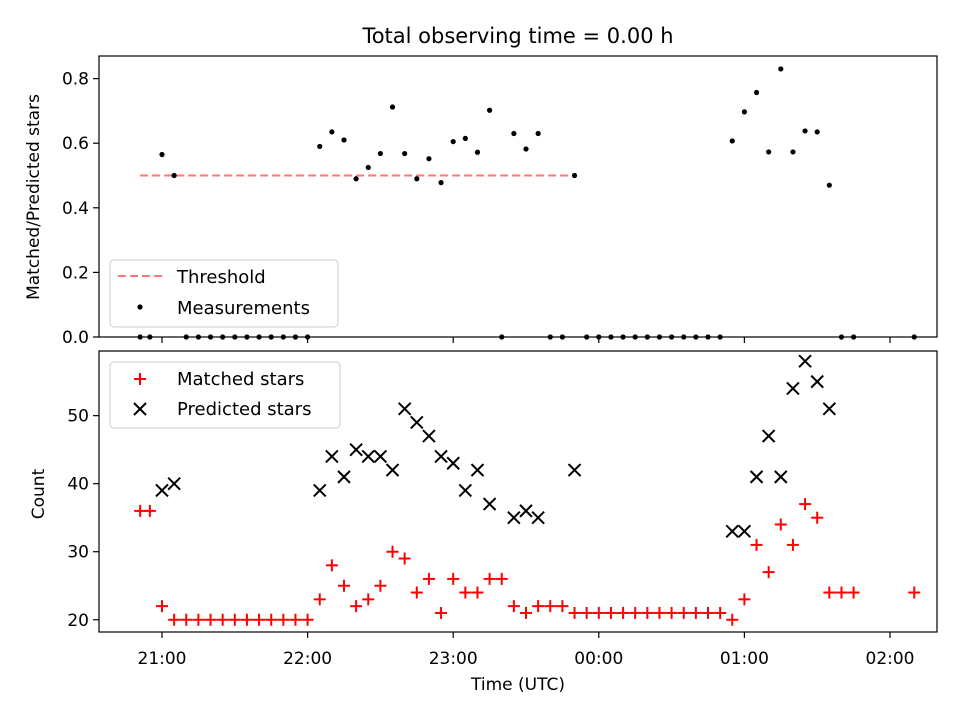  Describe the element at coordinates (75, 144) in the screenshot. I see `ratio-y-tick-label: 0.6` at that location.